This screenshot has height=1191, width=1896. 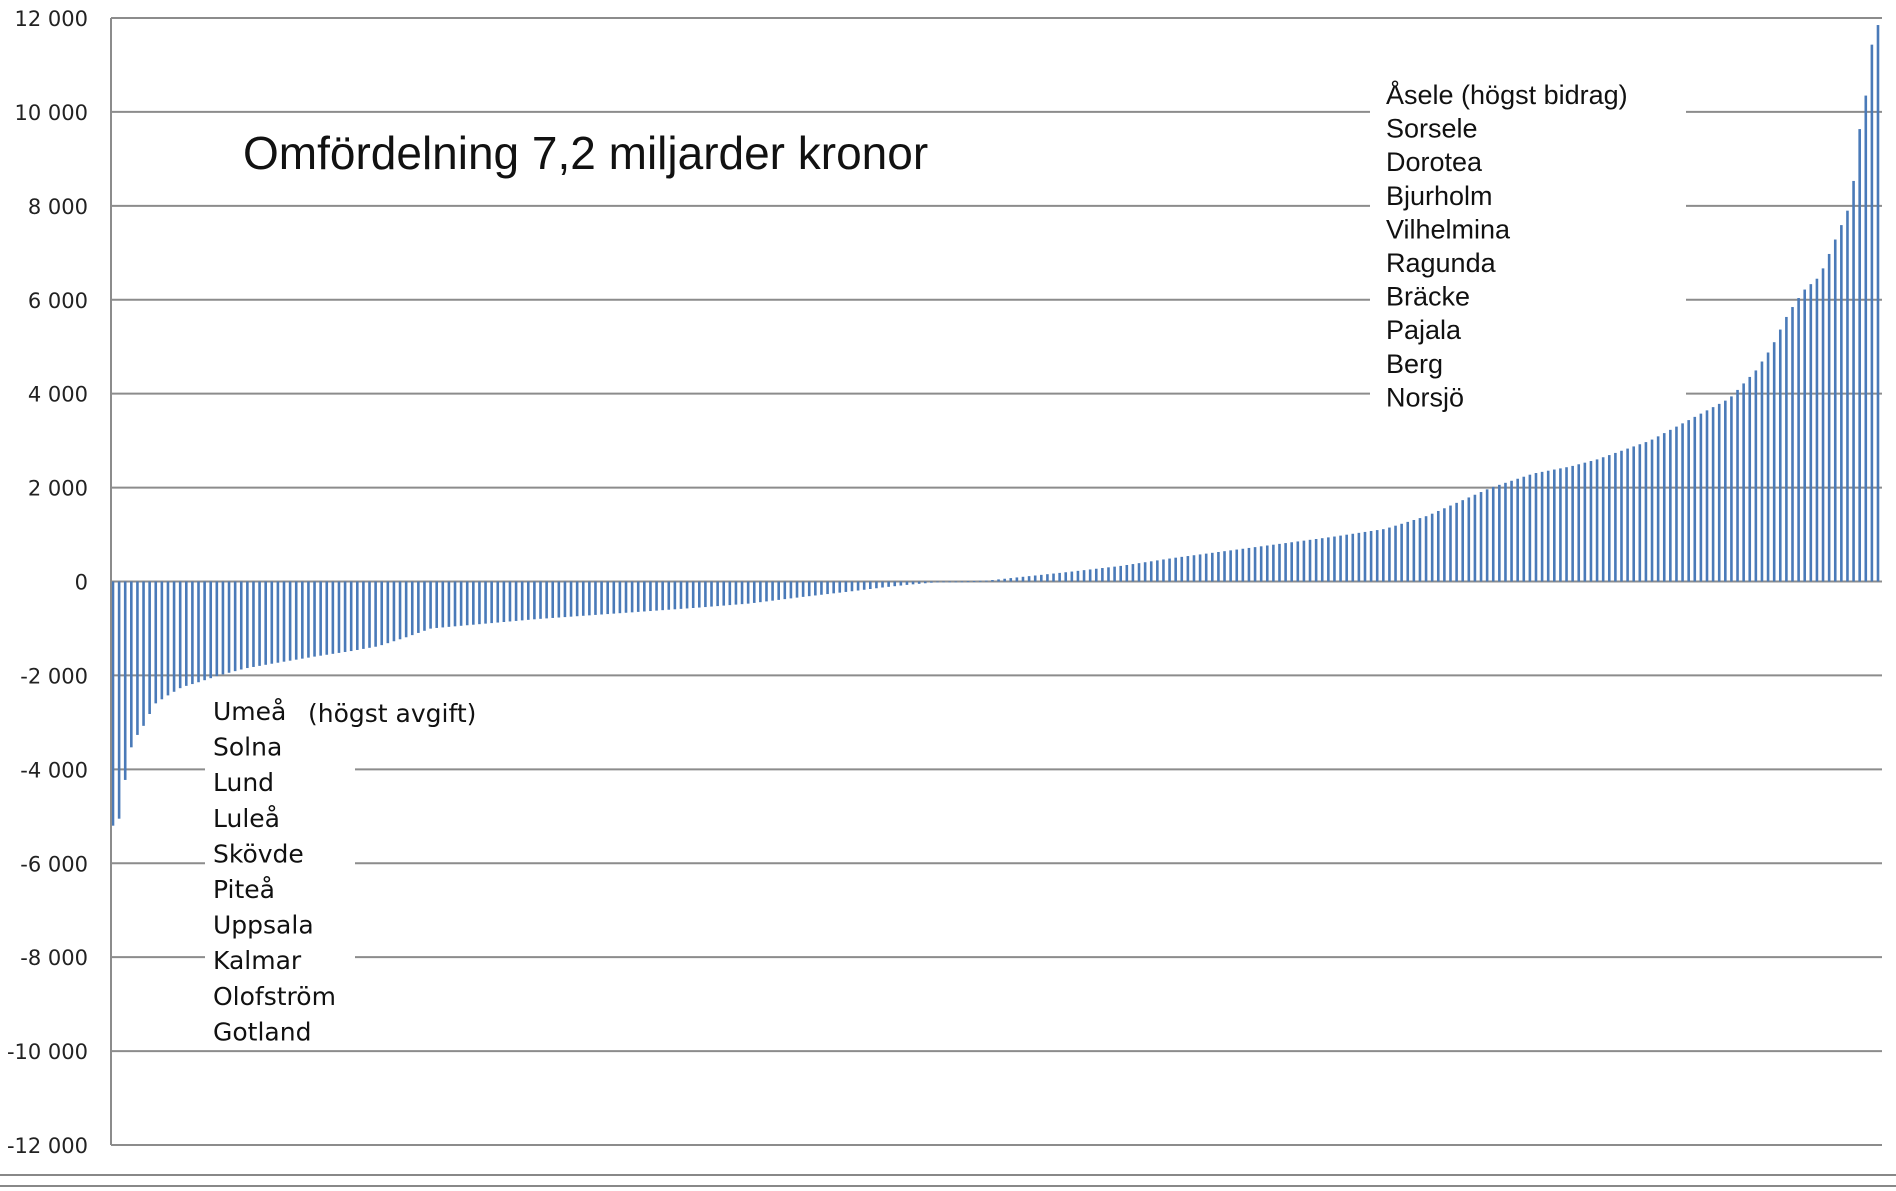 I want to click on y-tick-label: 12 000, so click(x=51, y=19).